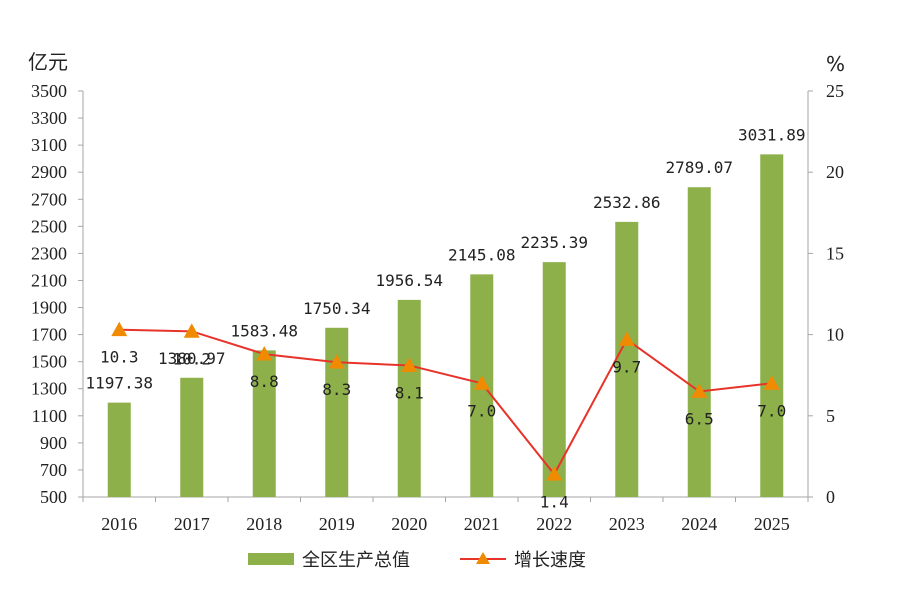 Image resolution: width=911 pixels, height=593 pixels. I want to click on x-tick-label: 2016, so click(119, 524).